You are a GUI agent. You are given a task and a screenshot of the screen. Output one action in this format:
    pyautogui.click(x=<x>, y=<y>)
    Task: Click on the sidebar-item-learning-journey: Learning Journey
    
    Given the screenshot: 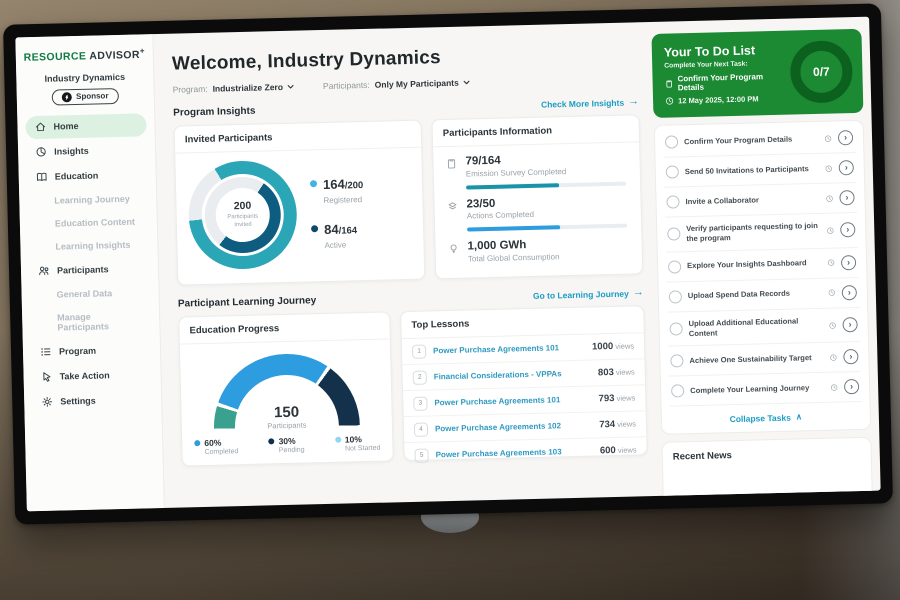 What is the action you would take?
    pyautogui.click(x=87, y=200)
    